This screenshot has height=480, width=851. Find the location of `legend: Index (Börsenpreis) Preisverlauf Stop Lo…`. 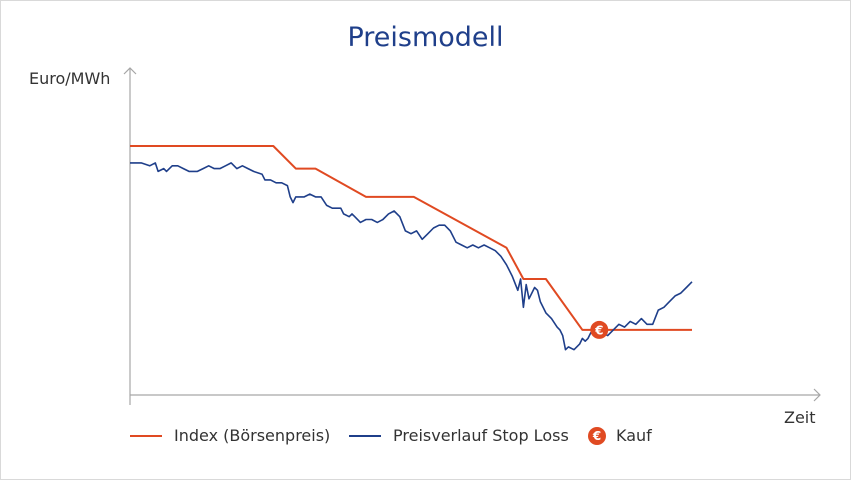

legend: Index (Börsenpreis) Preisverlauf Stop Lo… is located at coordinates (425, 438).